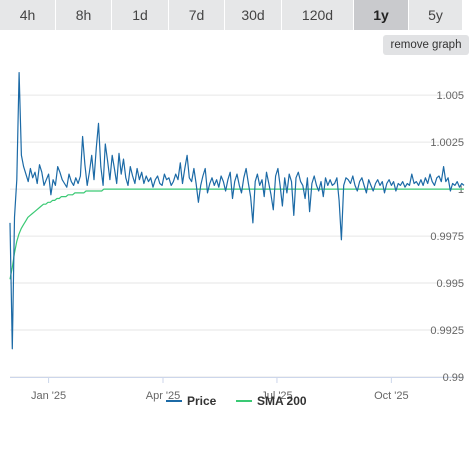 The image size is (474, 455). Describe the element at coordinates (381, 15) in the screenshot. I see `tab-1y: 1y` at that location.